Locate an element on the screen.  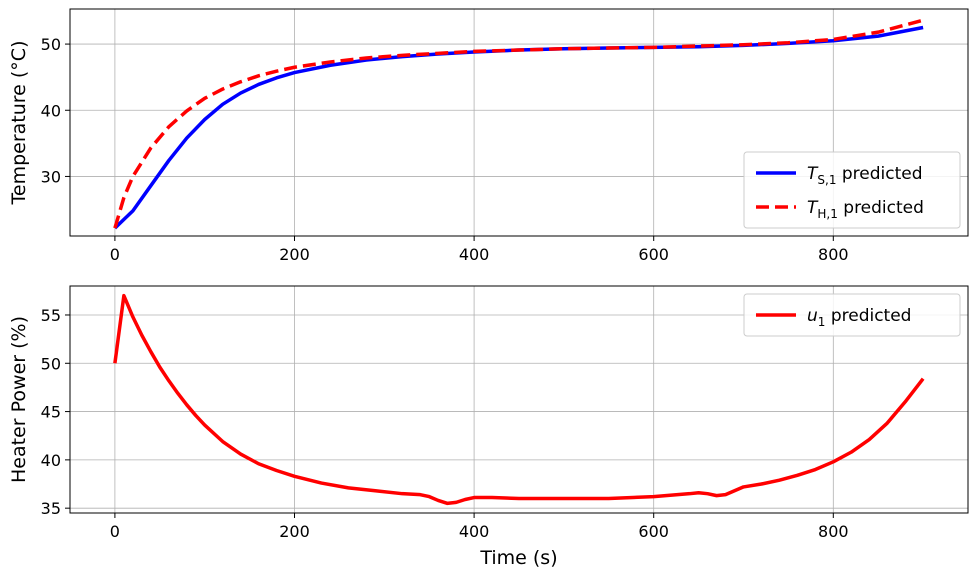
temperature-x-tick-label: 600 is located at coordinates (653, 254).